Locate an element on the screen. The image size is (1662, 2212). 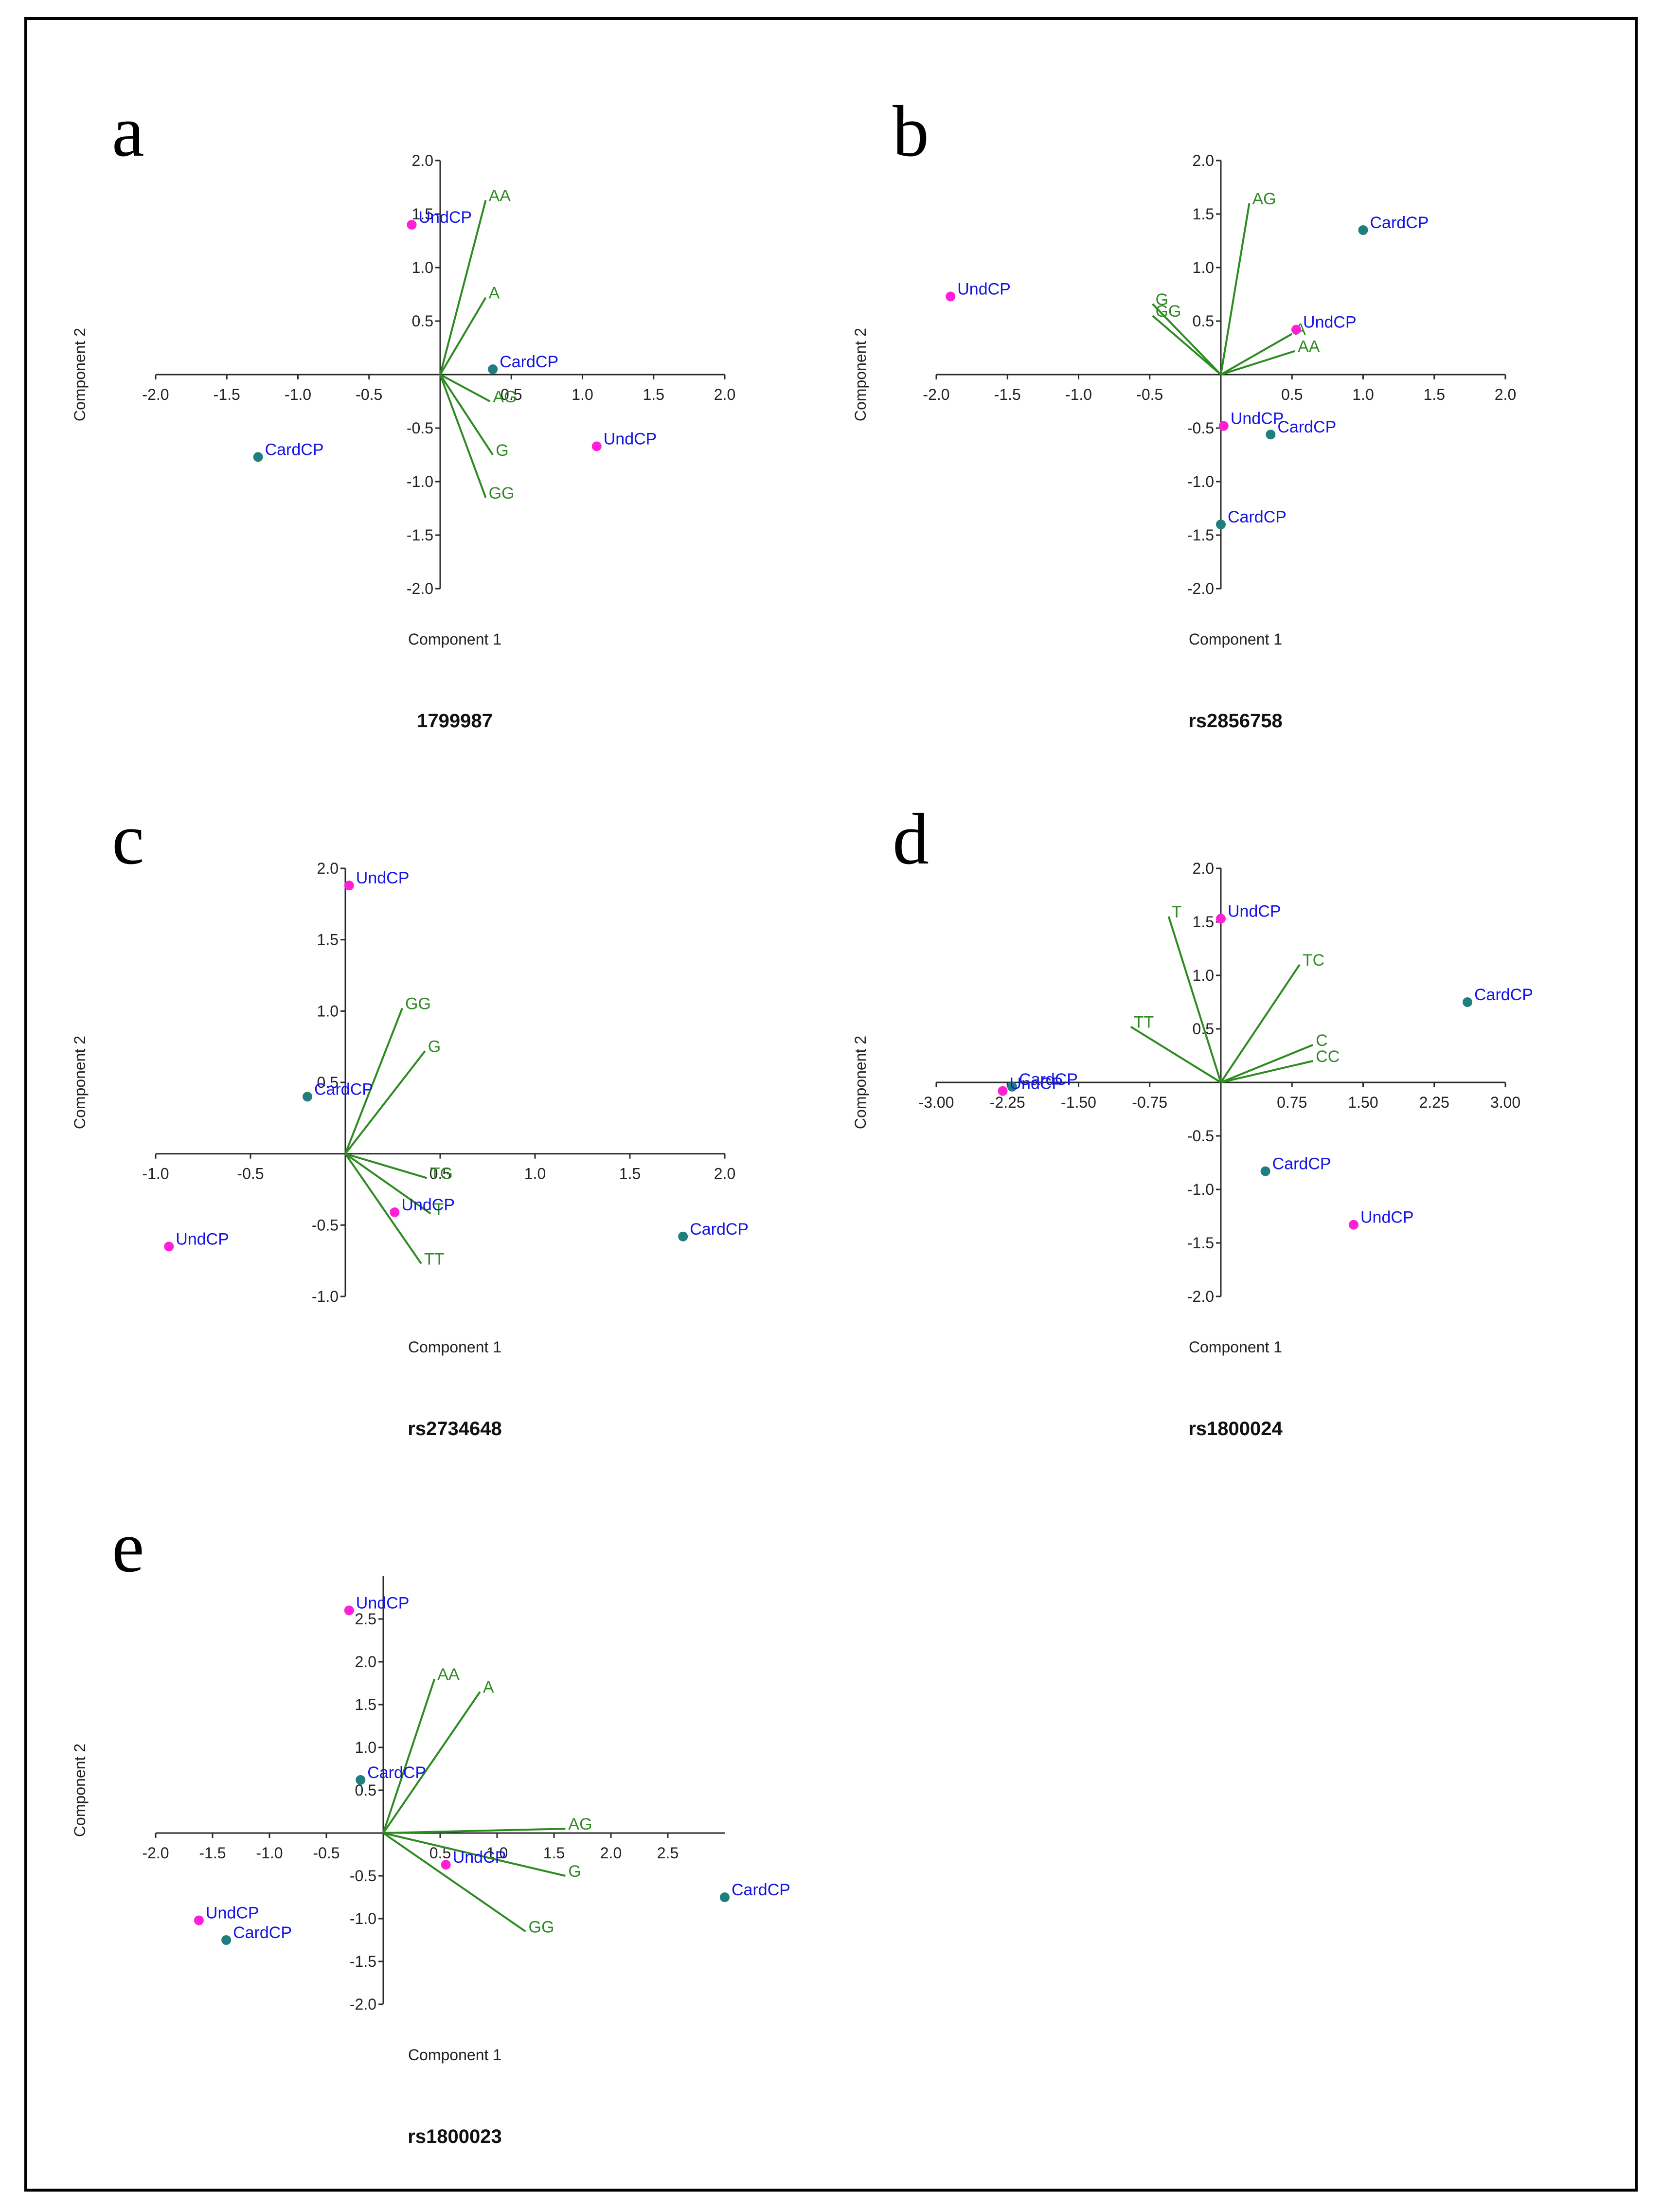
panel-letter: c is located at coordinates (128, 839).